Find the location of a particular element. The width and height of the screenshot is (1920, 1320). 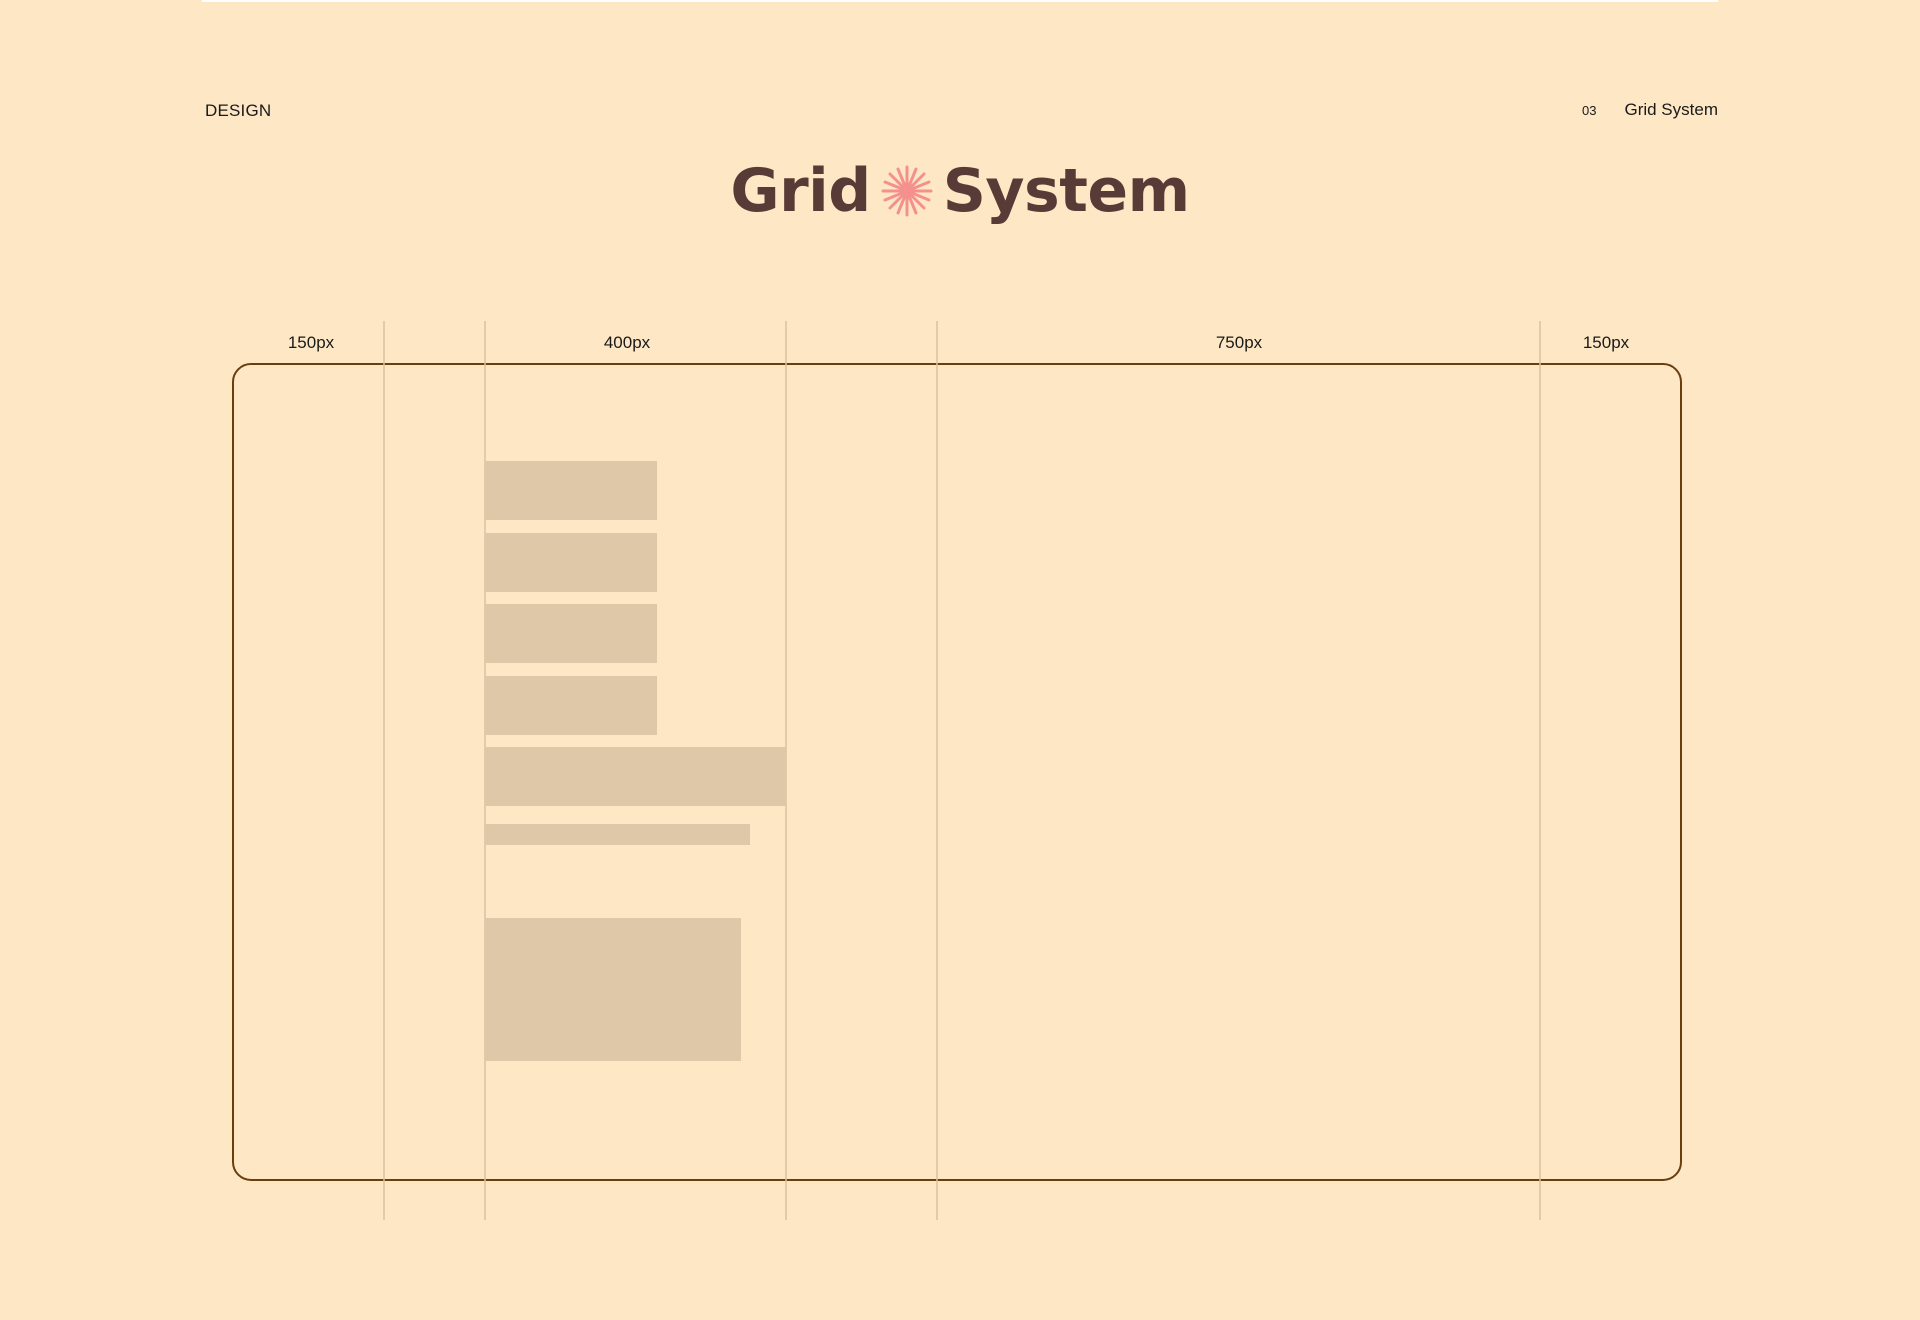

page-header-right: 03 Grid System is located at coordinates (1650, 110).